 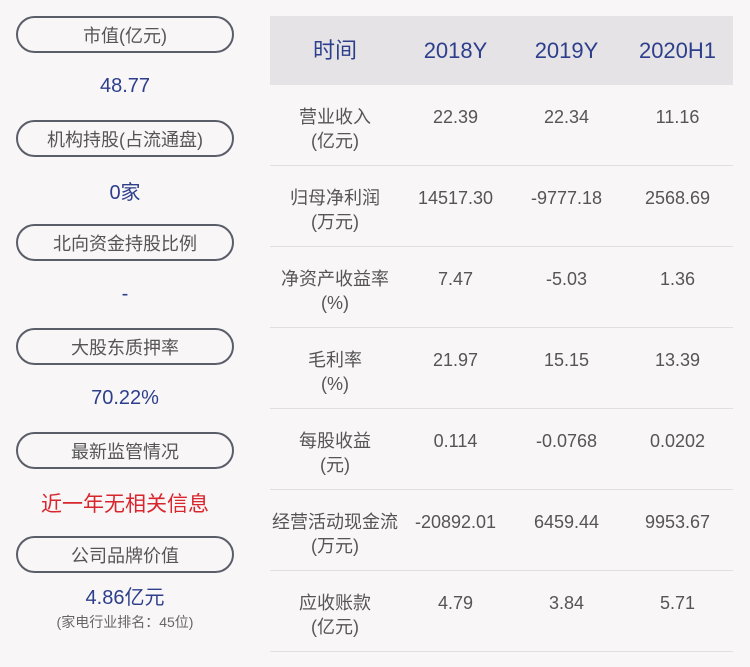 I want to click on row-label: 应收账款 (亿元), so click(x=335, y=615).